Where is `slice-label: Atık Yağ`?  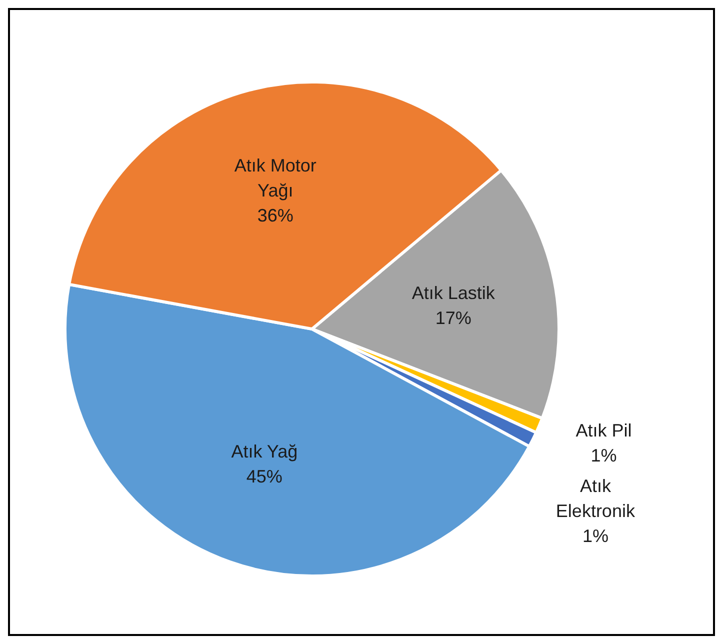 slice-label: Atık Yağ is located at coordinates (264, 452).